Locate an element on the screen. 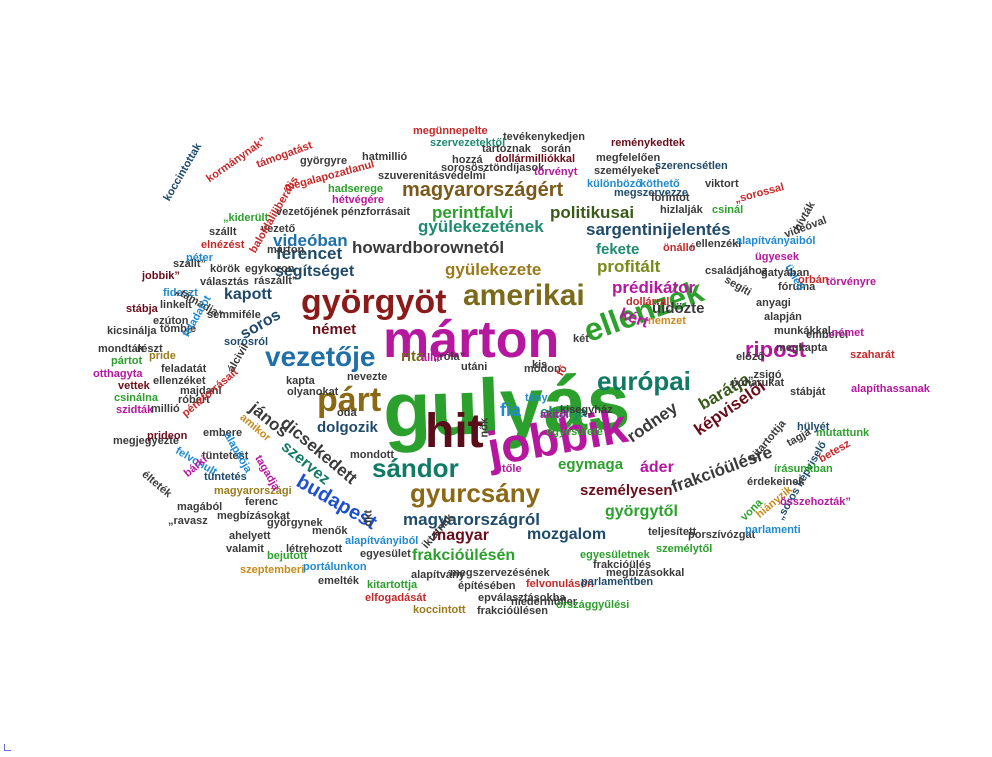  word: állít is located at coordinates (430, 357).